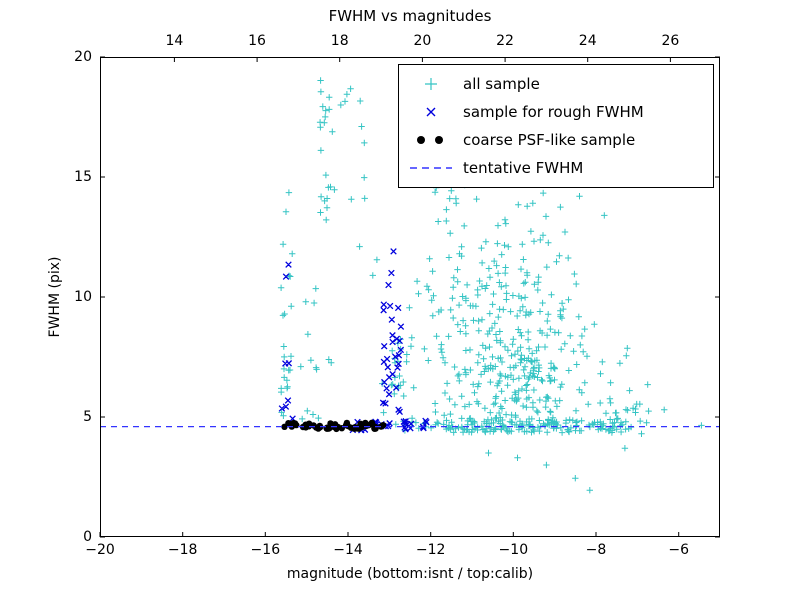 Image resolution: width=800 pixels, height=600 pixels. What do you see at coordinates (501, 84) in the screenshot?
I see `legend-label-all-sample: all sample` at bounding box center [501, 84].